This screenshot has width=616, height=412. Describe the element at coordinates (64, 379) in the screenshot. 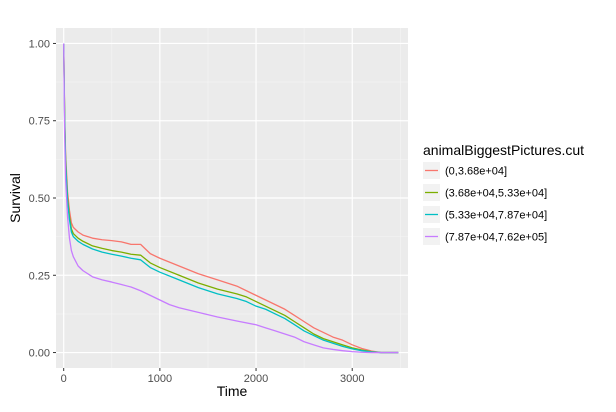

I see `x-tick-label: 0` at that location.